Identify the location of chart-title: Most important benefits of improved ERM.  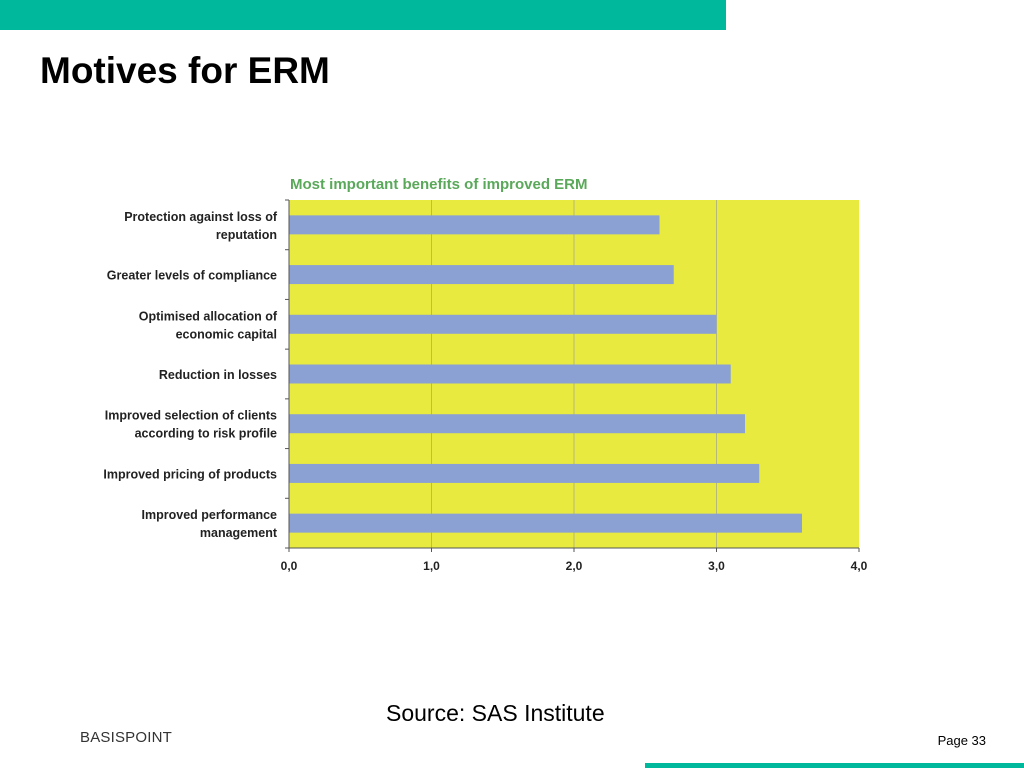
(439, 184).